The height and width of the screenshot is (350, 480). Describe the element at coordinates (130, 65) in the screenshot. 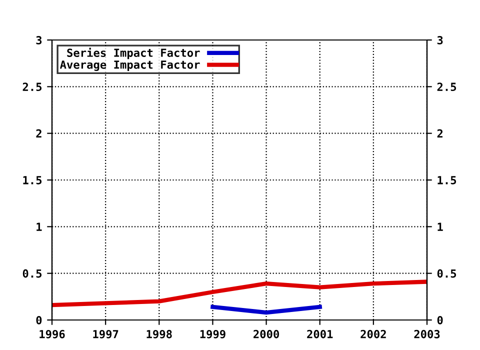

I see `legend-label: Average Impact Factor` at that location.